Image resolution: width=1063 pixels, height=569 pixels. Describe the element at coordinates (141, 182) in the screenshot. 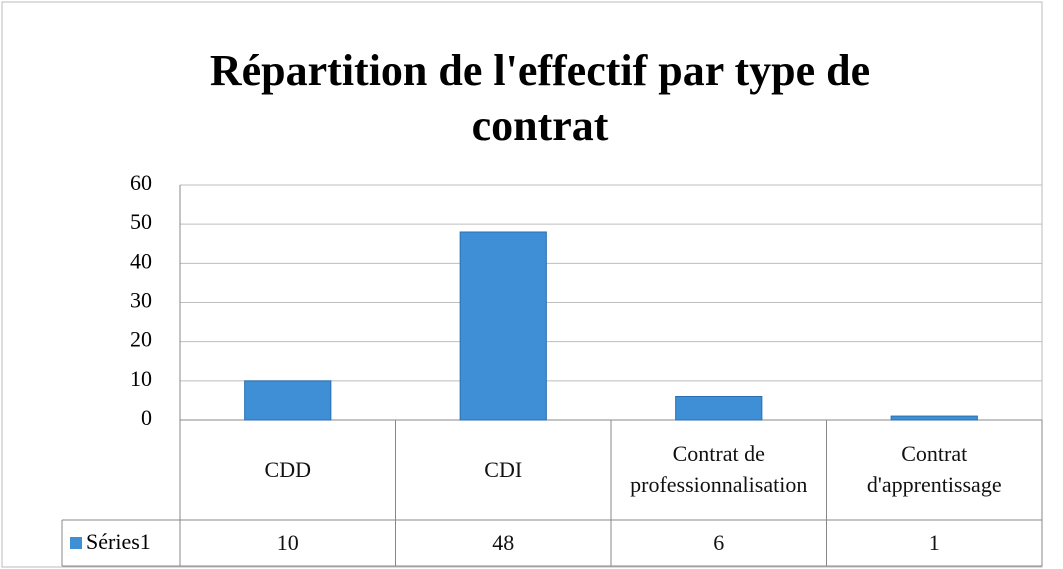

I see `y-tick-label: 60` at that location.